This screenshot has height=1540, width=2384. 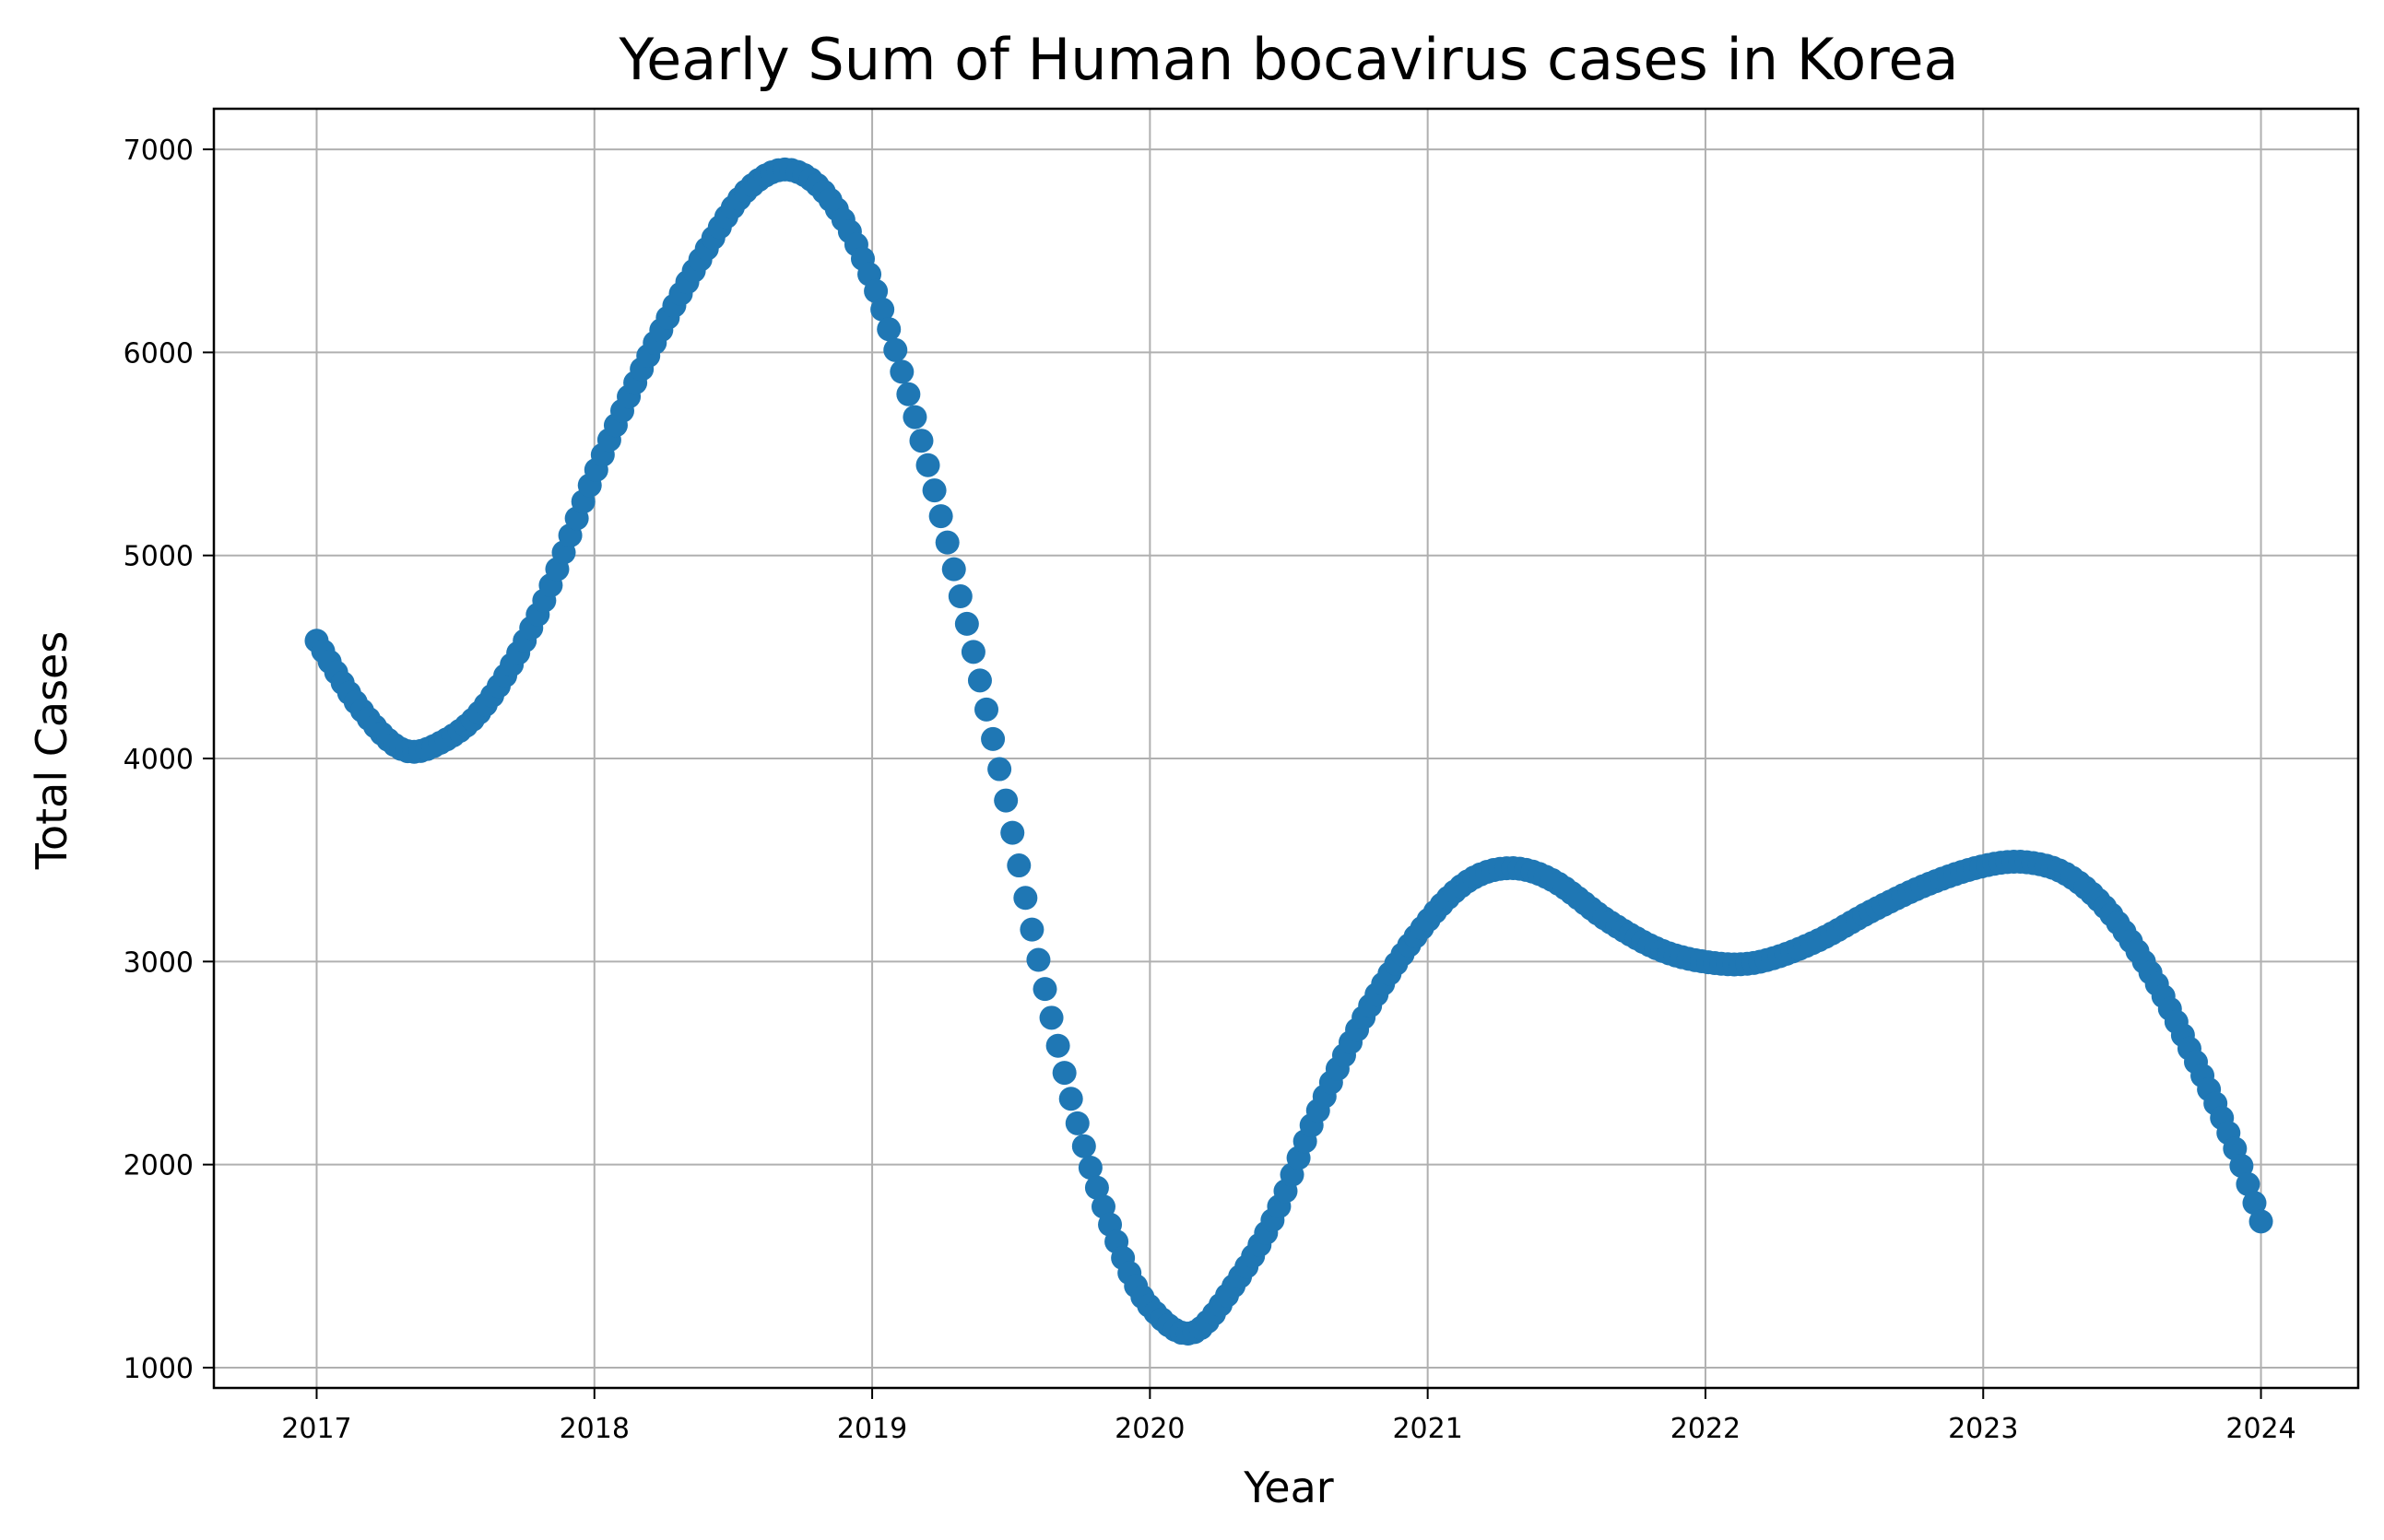 What do you see at coordinates (2260, 1429) in the screenshot?
I see `x-tick-label: 2024` at bounding box center [2260, 1429].